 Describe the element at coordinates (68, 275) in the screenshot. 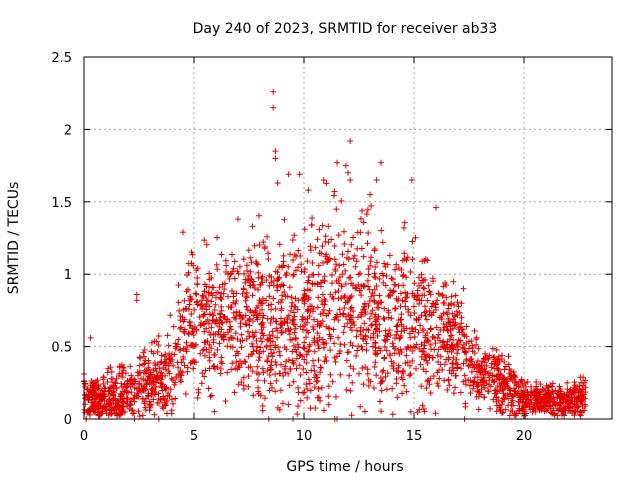

I see `y-tick-label: 1` at that location.